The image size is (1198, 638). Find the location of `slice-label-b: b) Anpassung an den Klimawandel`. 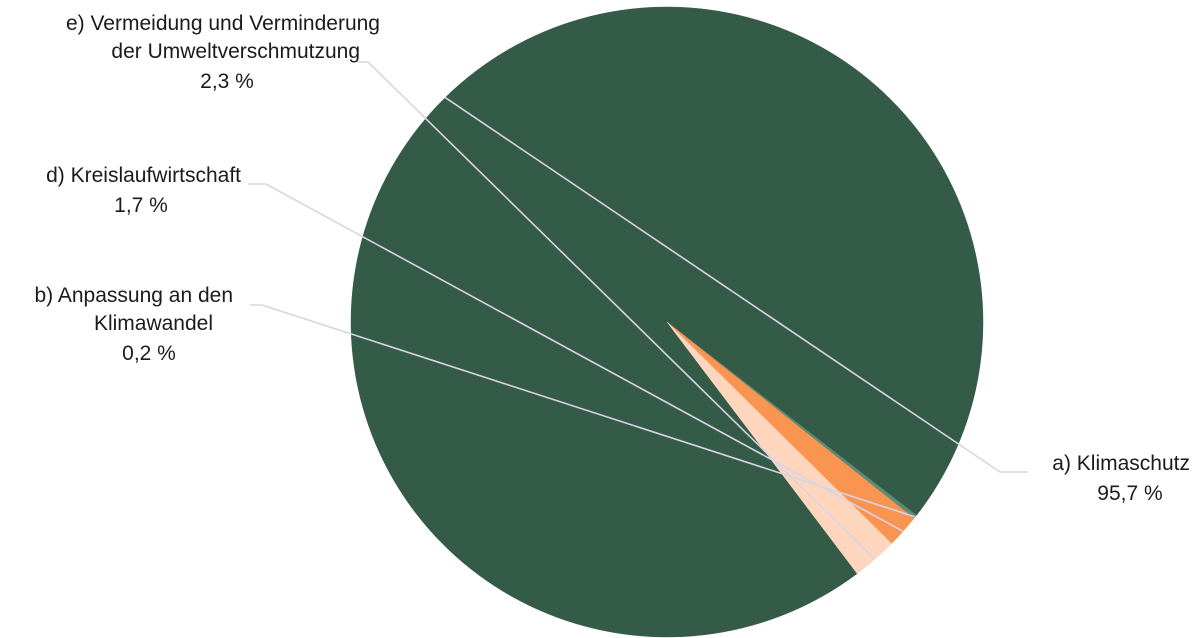

slice-label-b: b) Anpassung an den Klimawandel is located at coordinates (134, 309).